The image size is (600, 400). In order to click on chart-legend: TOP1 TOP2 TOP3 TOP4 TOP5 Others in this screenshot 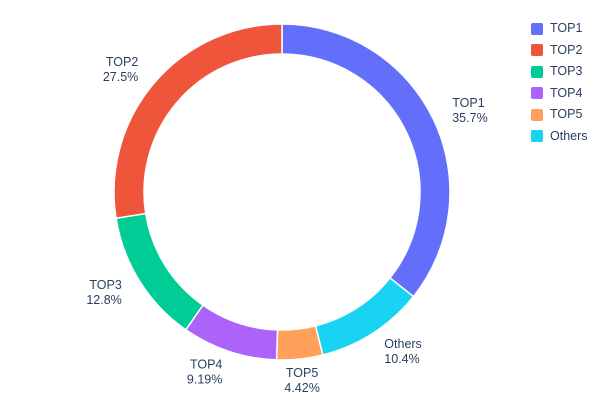, I will do `click(559, 82)`.